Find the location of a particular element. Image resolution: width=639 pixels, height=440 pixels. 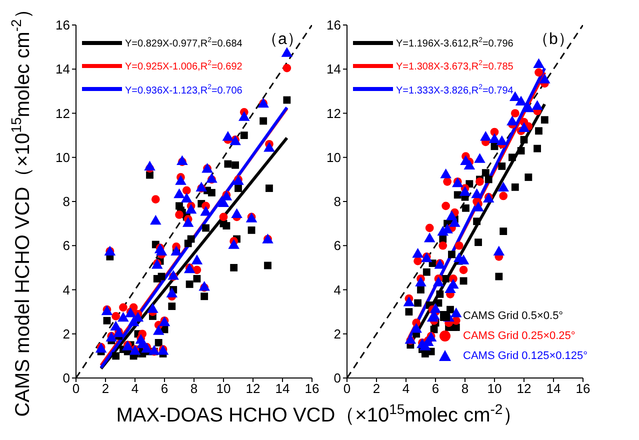

legend-label: Y=0.925X-1.006,R$^{2}$=0.692 is located at coordinates (183, 66).